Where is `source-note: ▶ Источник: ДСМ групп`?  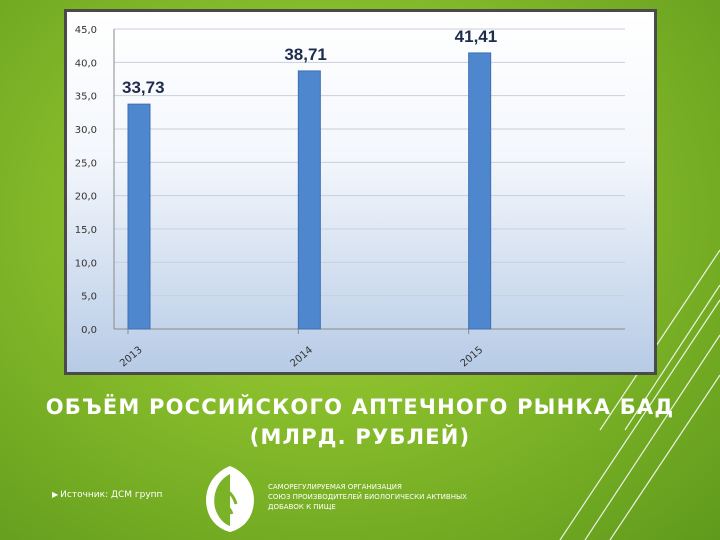 source-note: ▶ Источник: ДСМ групп is located at coordinates (107, 495).